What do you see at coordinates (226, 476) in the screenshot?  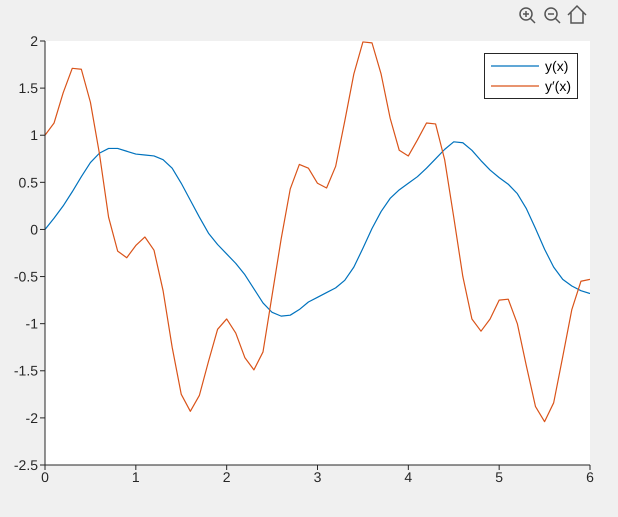 I see `x-tick-label: 2` at bounding box center [226, 476].